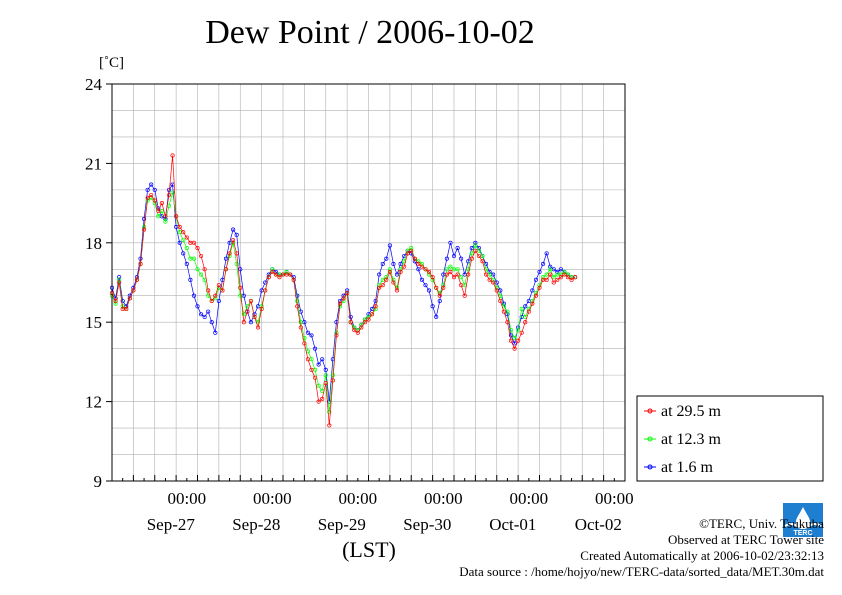 The image size is (842, 595). Describe the element at coordinates (93, 402) in the screenshot. I see `y-tick-label: 12` at that location.